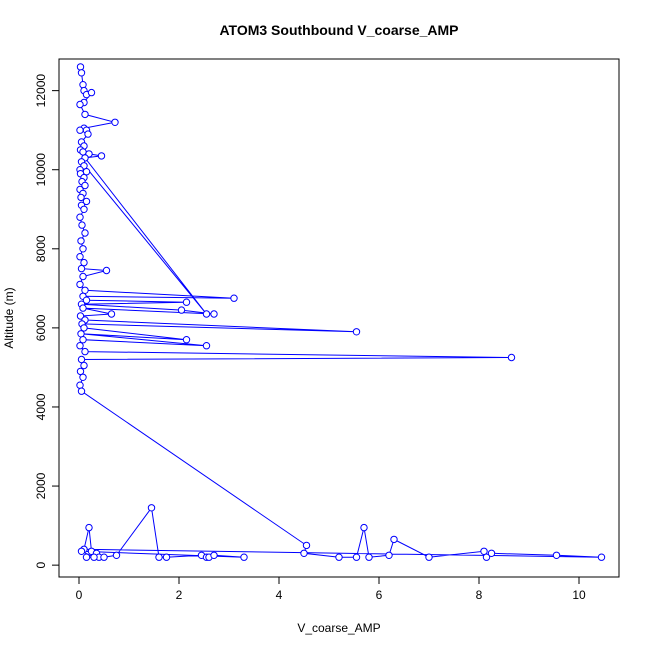  What do you see at coordinates (79, 595) in the screenshot?
I see `x-tick-label-0: 0` at bounding box center [79, 595].